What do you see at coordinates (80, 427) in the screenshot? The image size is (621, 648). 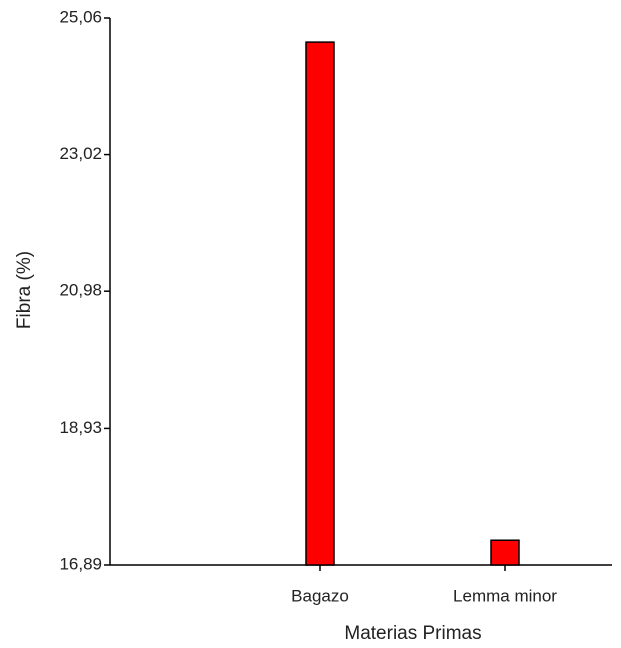 I see `y-tick-label: 18,93` at bounding box center [80, 427].